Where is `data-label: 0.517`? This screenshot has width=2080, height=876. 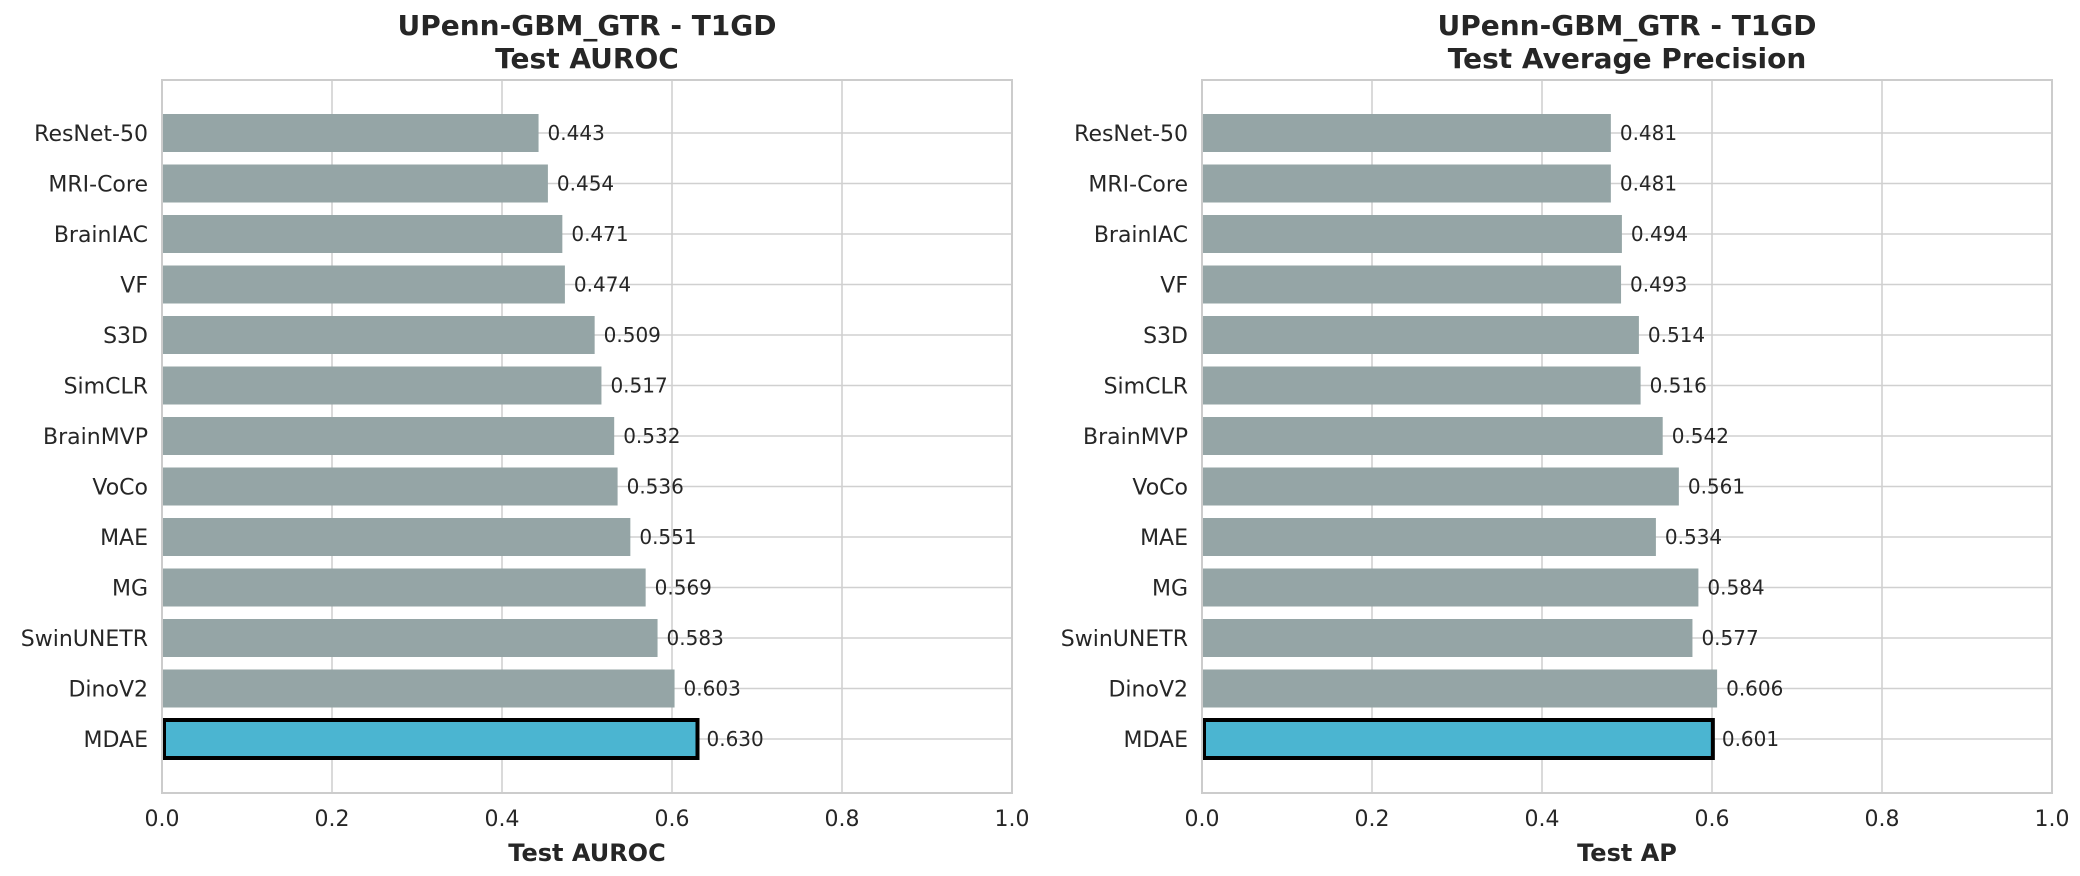 data-label: 0.517 is located at coordinates (638, 386).